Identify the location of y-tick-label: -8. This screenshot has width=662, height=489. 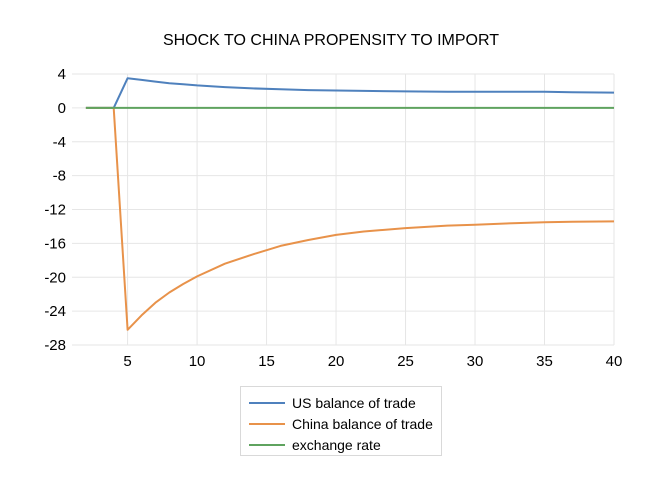
(59, 176).